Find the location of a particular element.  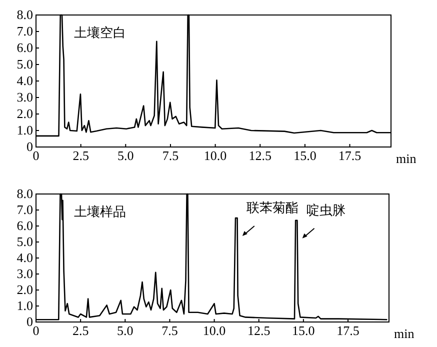

text: 土壤空白 is located at coordinates (100, 33).